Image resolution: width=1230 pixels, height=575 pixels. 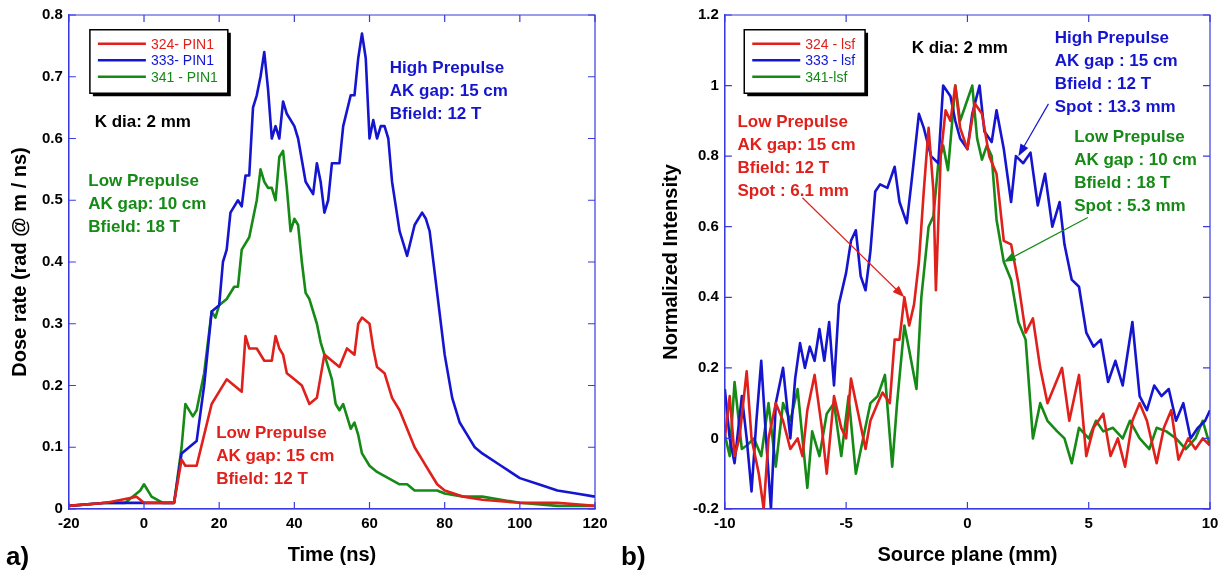 What do you see at coordinates (448, 90) in the screenshot?
I see `annotation: High Prepulse AK gap: 15 cm Bfield: 12 T` at bounding box center [448, 90].